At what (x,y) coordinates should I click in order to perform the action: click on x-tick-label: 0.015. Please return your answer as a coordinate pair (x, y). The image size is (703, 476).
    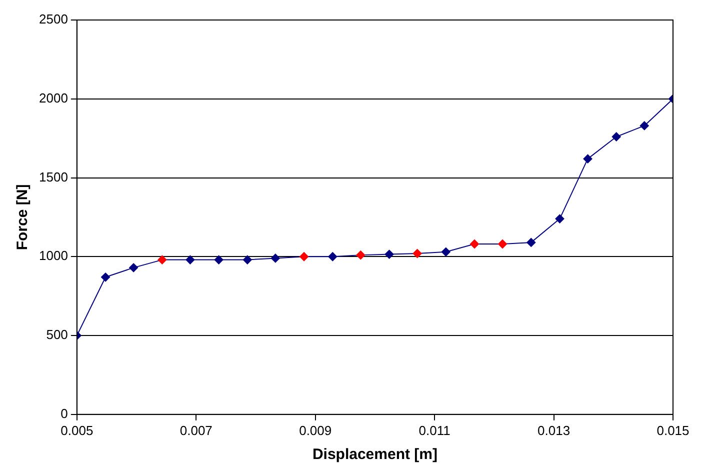
    Looking at the image, I should click on (673, 430).